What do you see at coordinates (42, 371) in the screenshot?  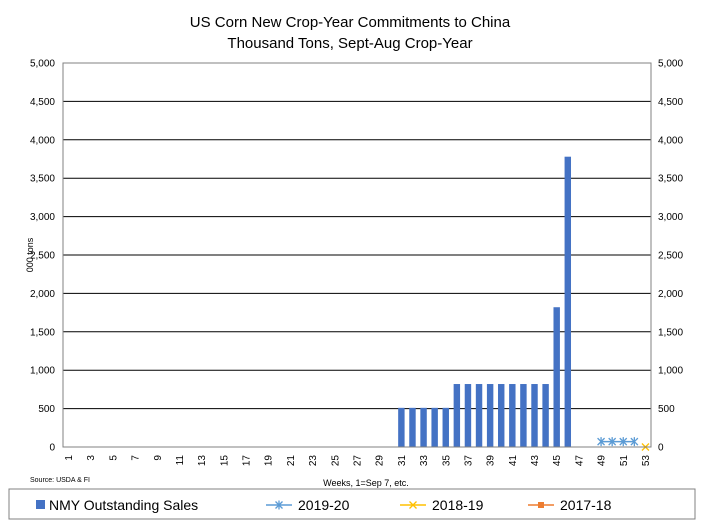 I see `y-tick-label-left: 1,000` at bounding box center [42, 371].